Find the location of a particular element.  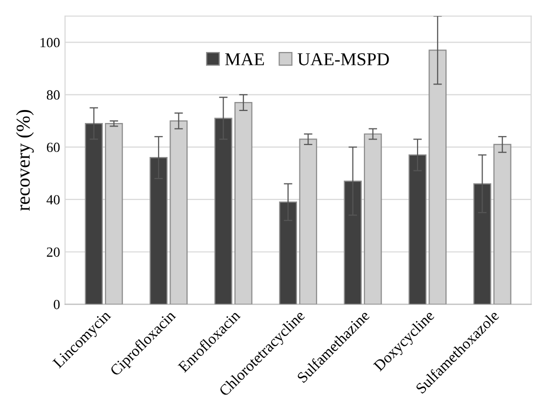

y-tick-label: 20 is located at coordinates (53, 252).